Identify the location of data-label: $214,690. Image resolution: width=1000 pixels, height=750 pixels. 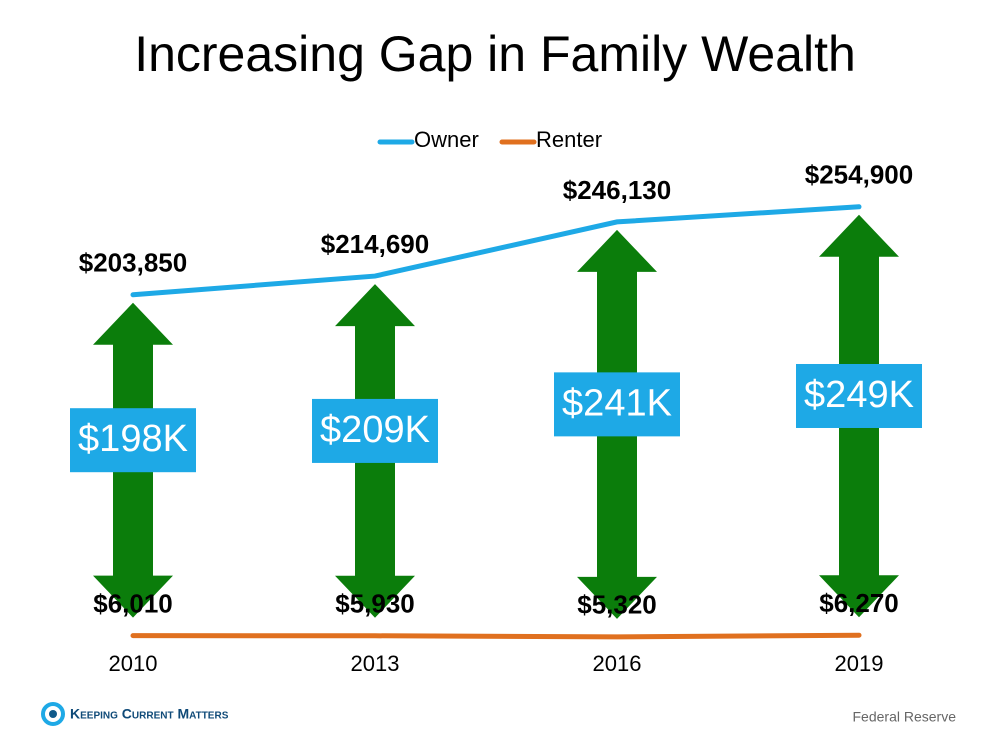
(375, 244).